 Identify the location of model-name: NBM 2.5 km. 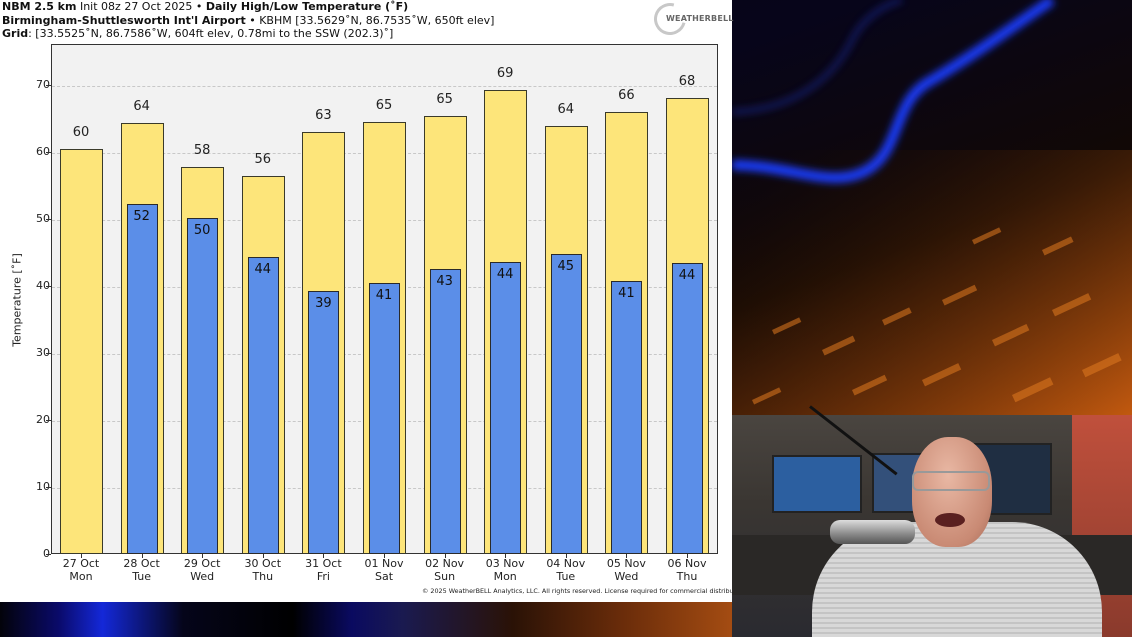
(39, 6).